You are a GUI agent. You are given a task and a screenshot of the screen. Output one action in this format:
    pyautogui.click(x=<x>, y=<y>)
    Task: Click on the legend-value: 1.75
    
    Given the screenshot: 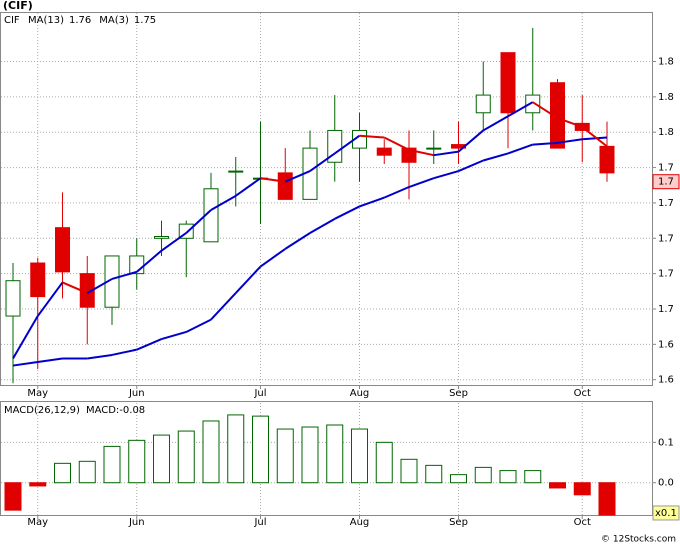 What is the action you would take?
    pyautogui.click(x=145, y=20)
    